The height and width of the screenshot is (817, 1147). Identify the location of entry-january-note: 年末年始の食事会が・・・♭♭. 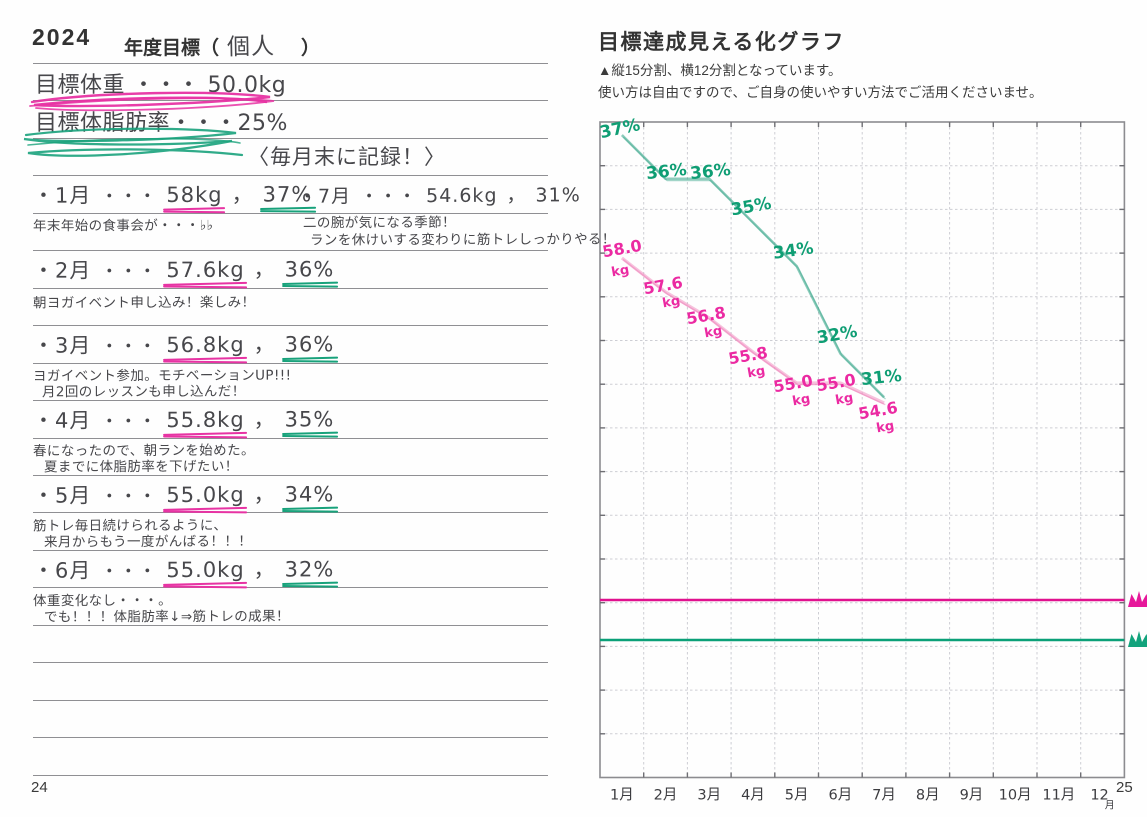
(123, 226).